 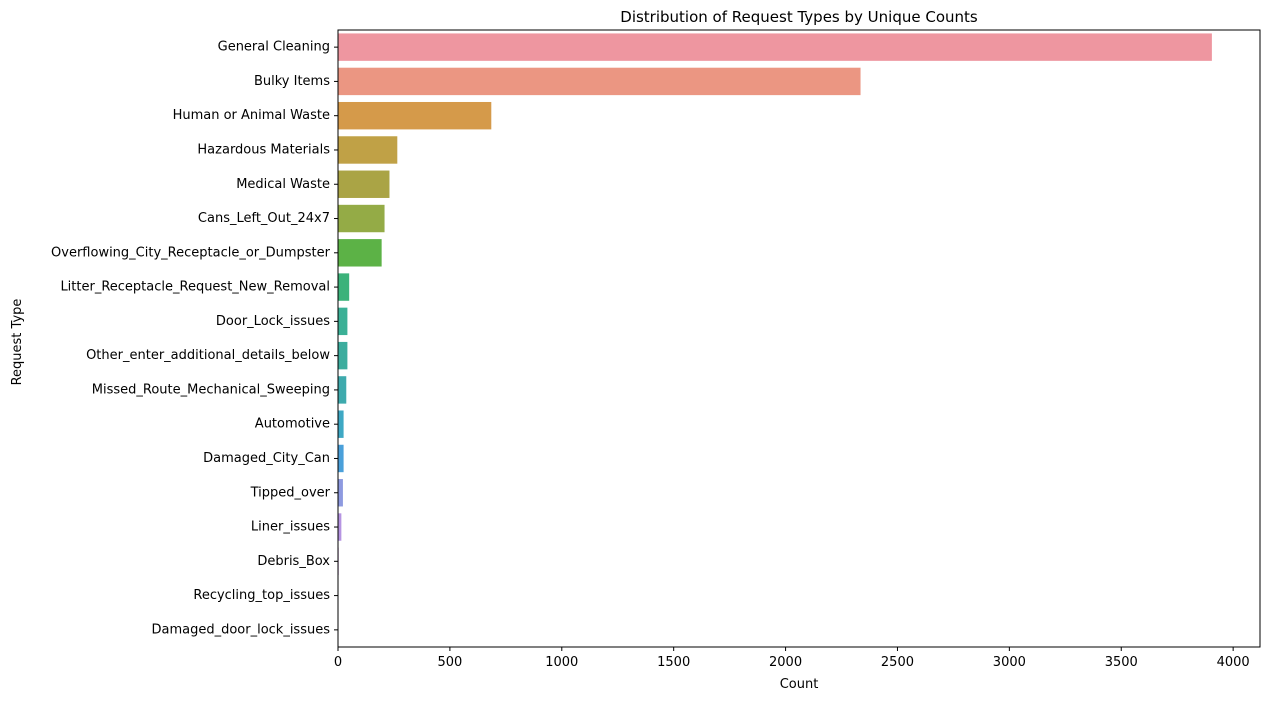 What do you see at coordinates (211, 389) in the screenshot?
I see `y-tick-label: Missed_Route_Mechanical_Sweeping` at bounding box center [211, 389].